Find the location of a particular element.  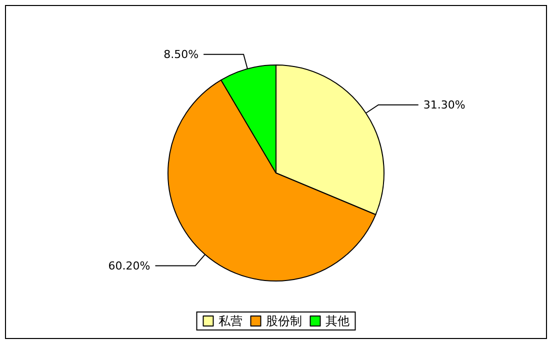

legend-label: 股份制 is located at coordinates (284, 321).